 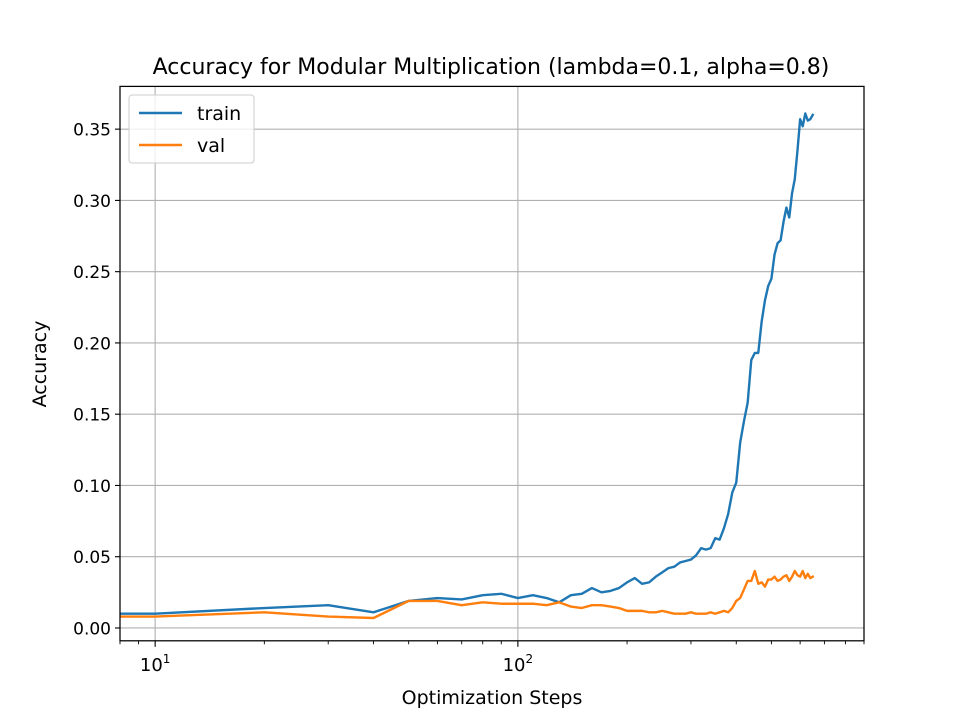 What do you see at coordinates (155, 664) in the screenshot?
I see `x-tick-label: 10¹` at bounding box center [155, 664].